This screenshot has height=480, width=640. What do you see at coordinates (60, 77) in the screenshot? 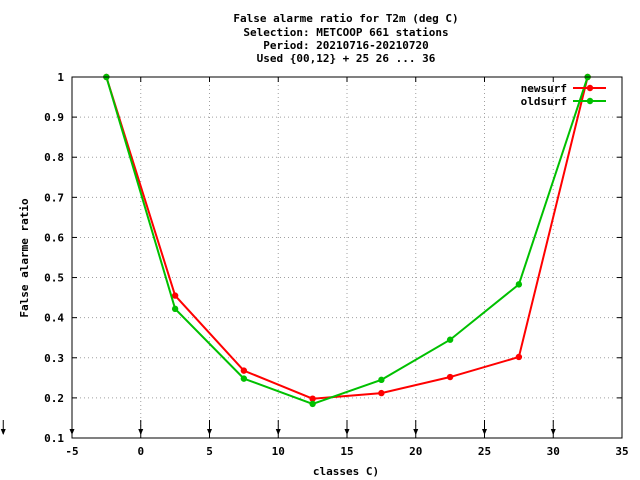
I see `y-tick-label: 1` at bounding box center [60, 77].